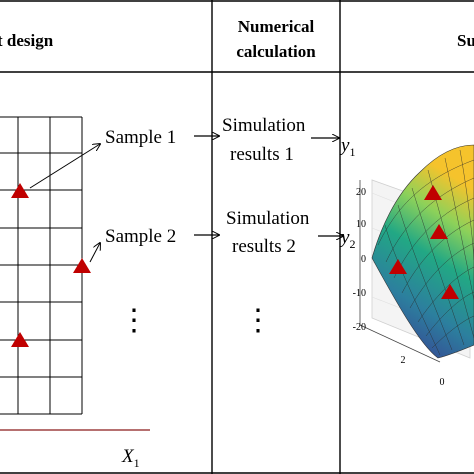 The height and width of the screenshot is (474, 474). I want to click on header-surrogate: Su, so click(465, 40).